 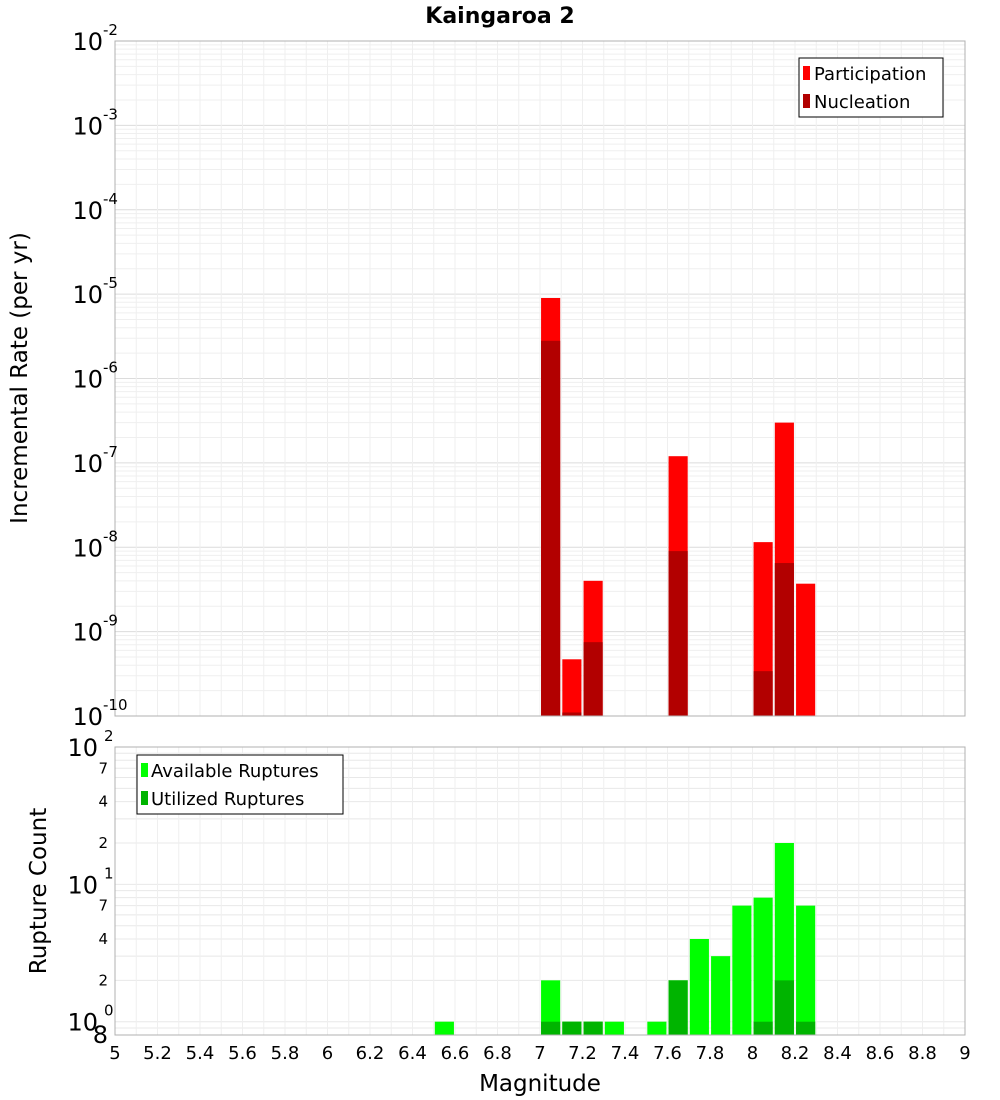 What do you see at coordinates (235, 771) in the screenshot?
I see `legend-available-ruptures: Available Ruptures` at bounding box center [235, 771].